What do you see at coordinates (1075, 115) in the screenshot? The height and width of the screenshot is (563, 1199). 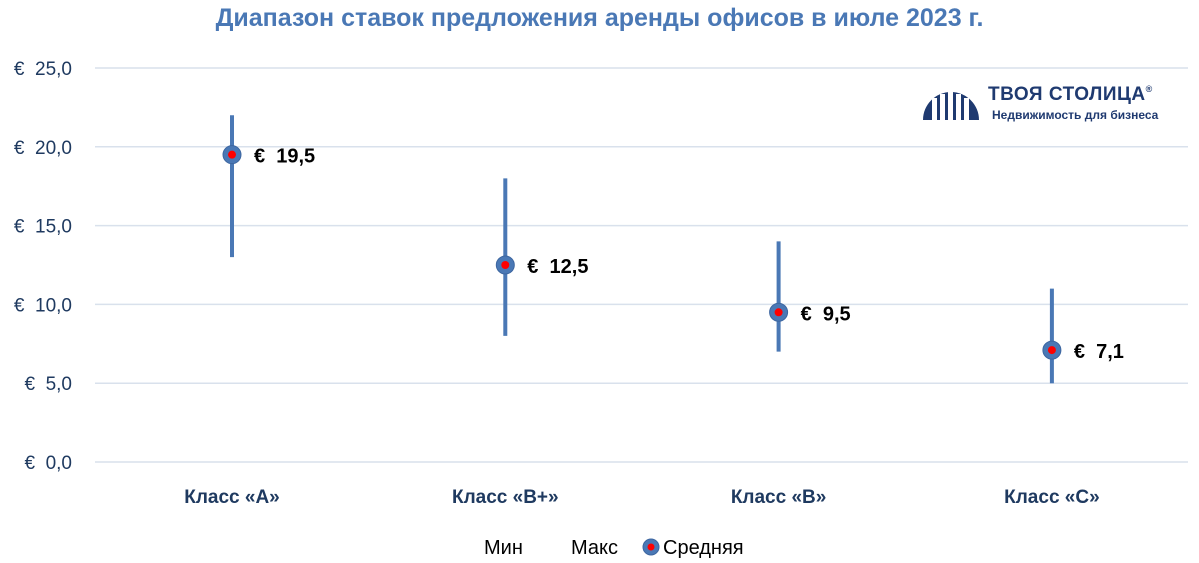 I see `logo-tagline: Недвижимость для бизнеса` at bounding box center [1075, 115].